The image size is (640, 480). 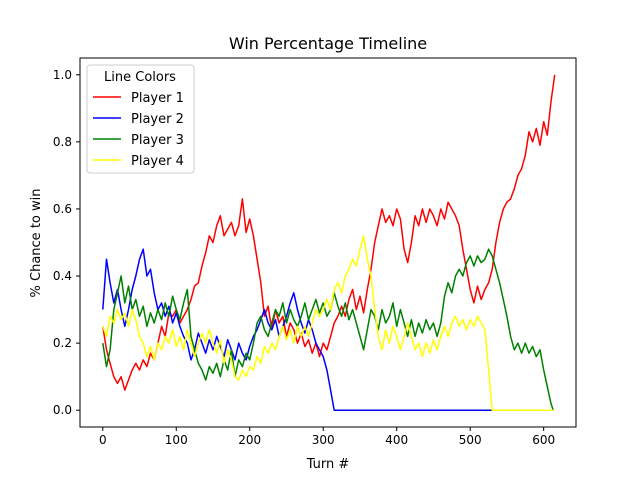 I want to click on x-tick-label: 0, so click(x=103, y=440).